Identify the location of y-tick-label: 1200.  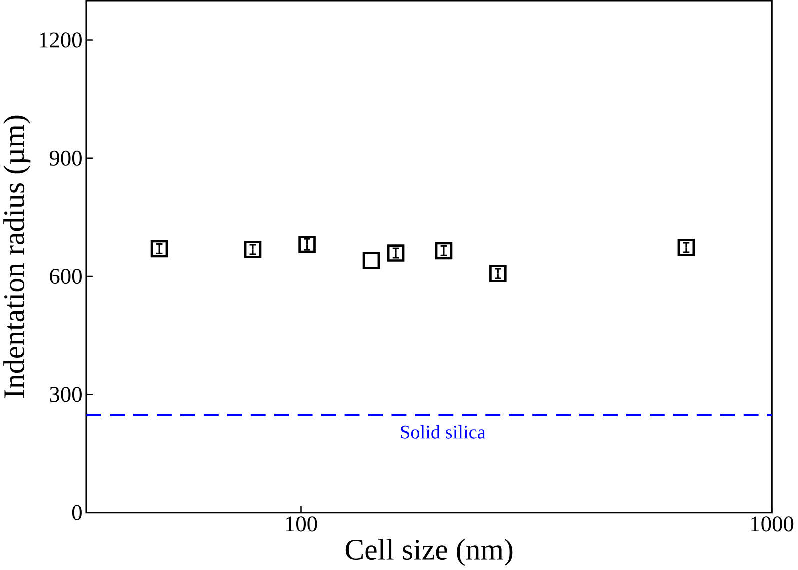
(61, 40).